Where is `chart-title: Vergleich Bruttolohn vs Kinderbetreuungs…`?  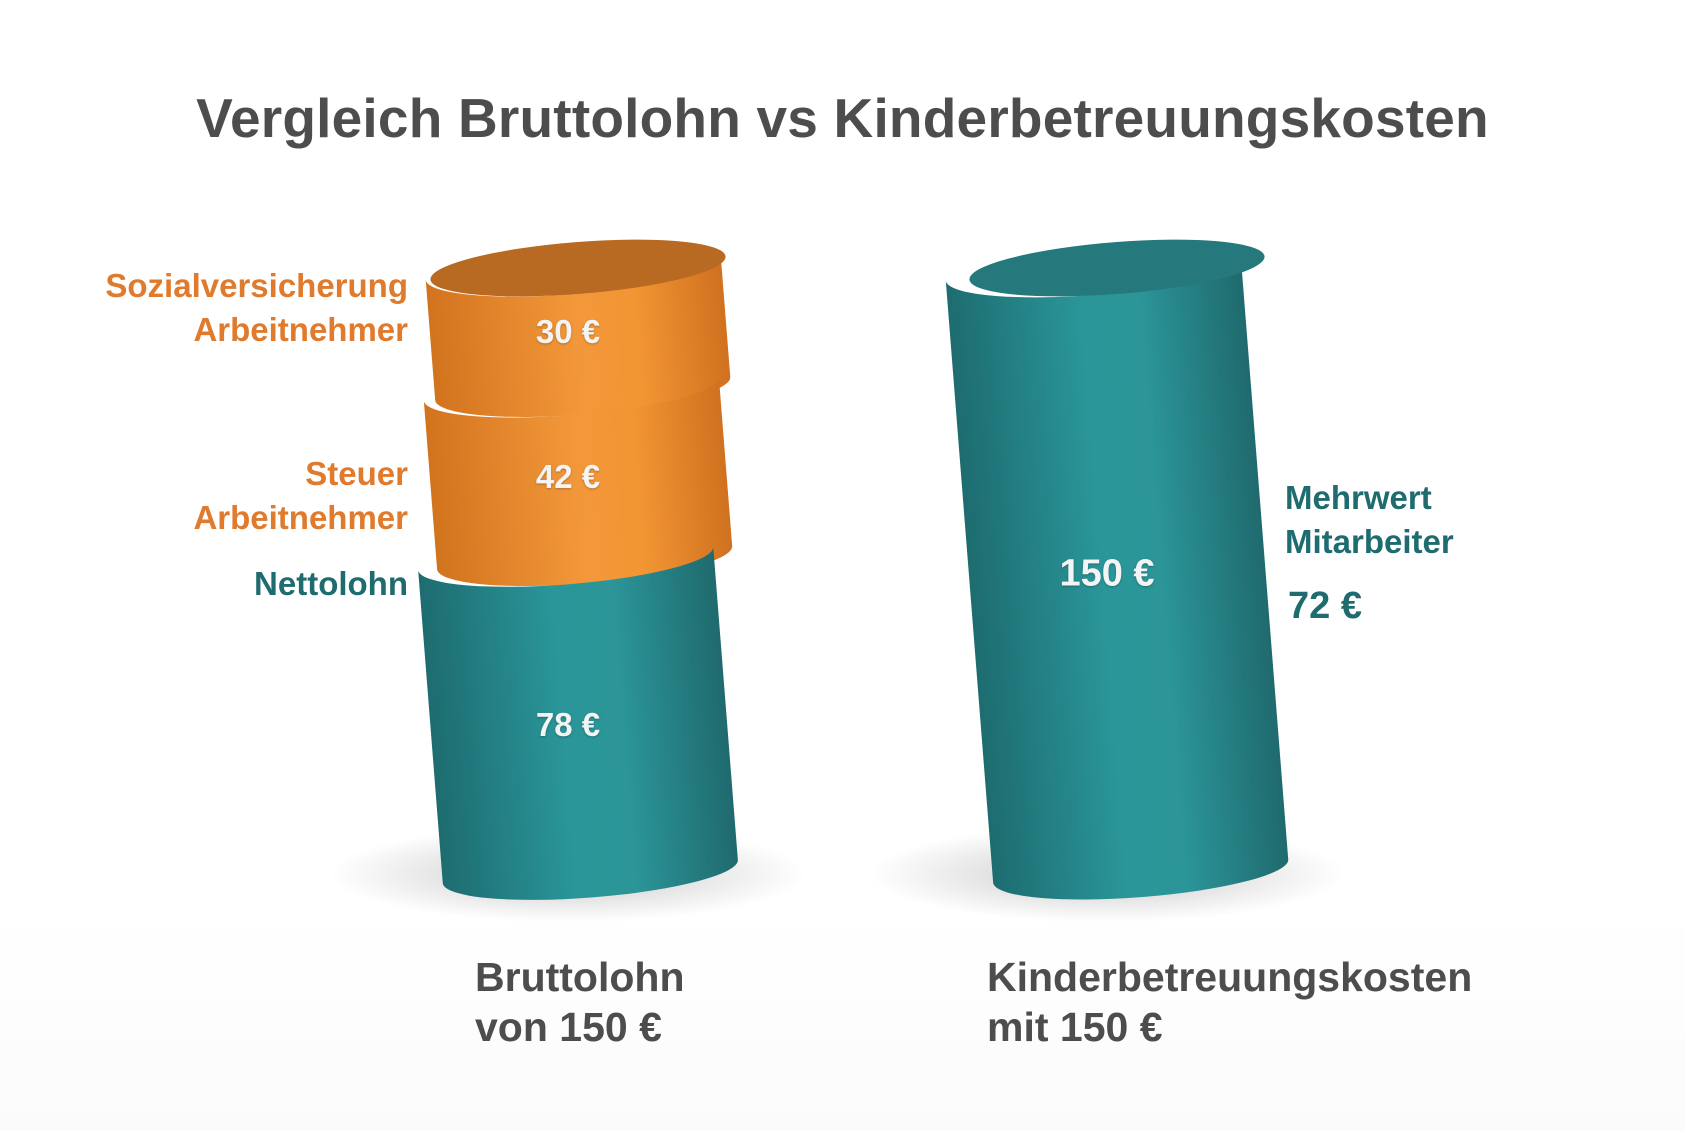
chart-title: Vergleich Bruttolohn vs Kinderbetreuungs… is located at coordinates (842, 118).